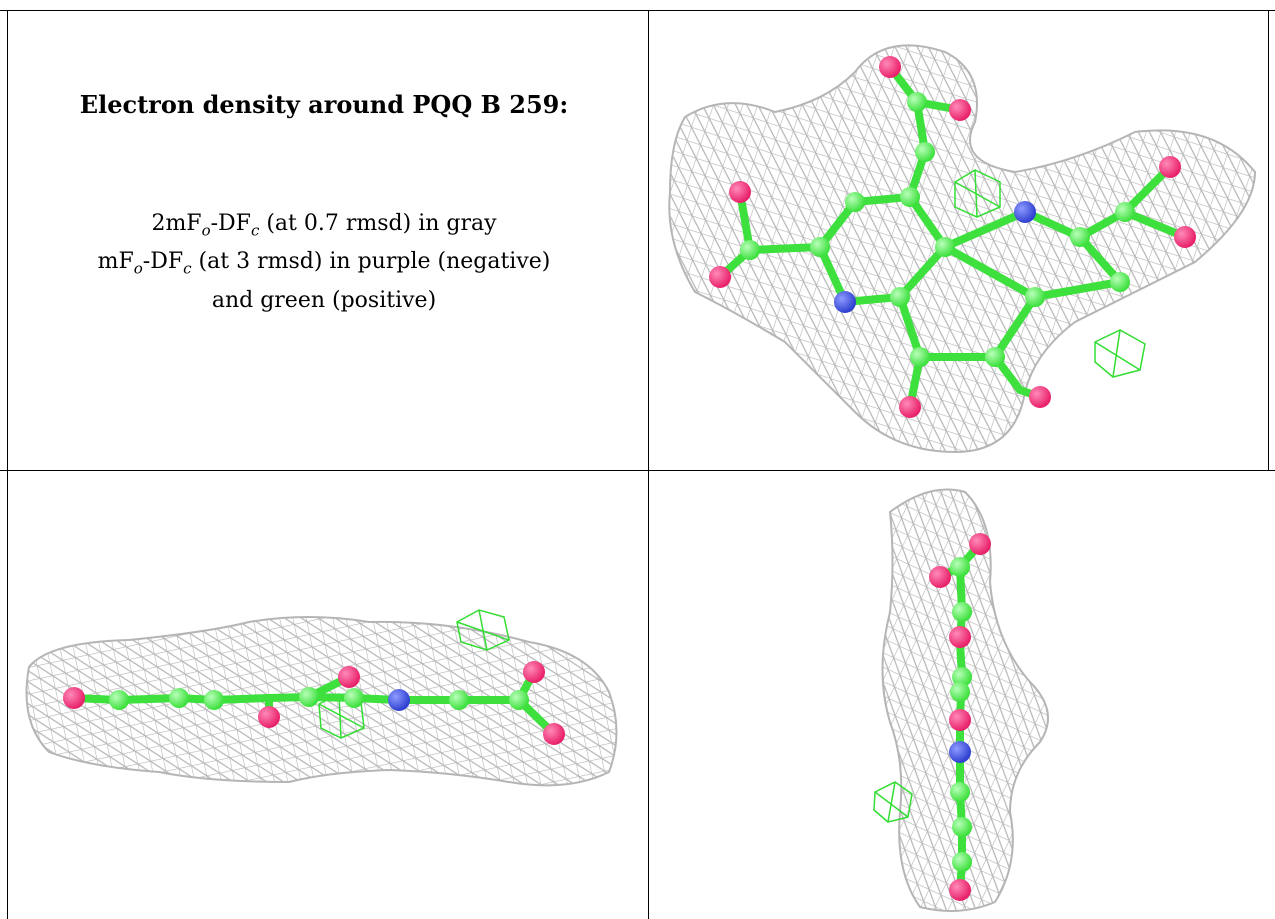 The height and width of the screenshot is (919, 1275). I want to click on table-border-top, so click(637, 10).